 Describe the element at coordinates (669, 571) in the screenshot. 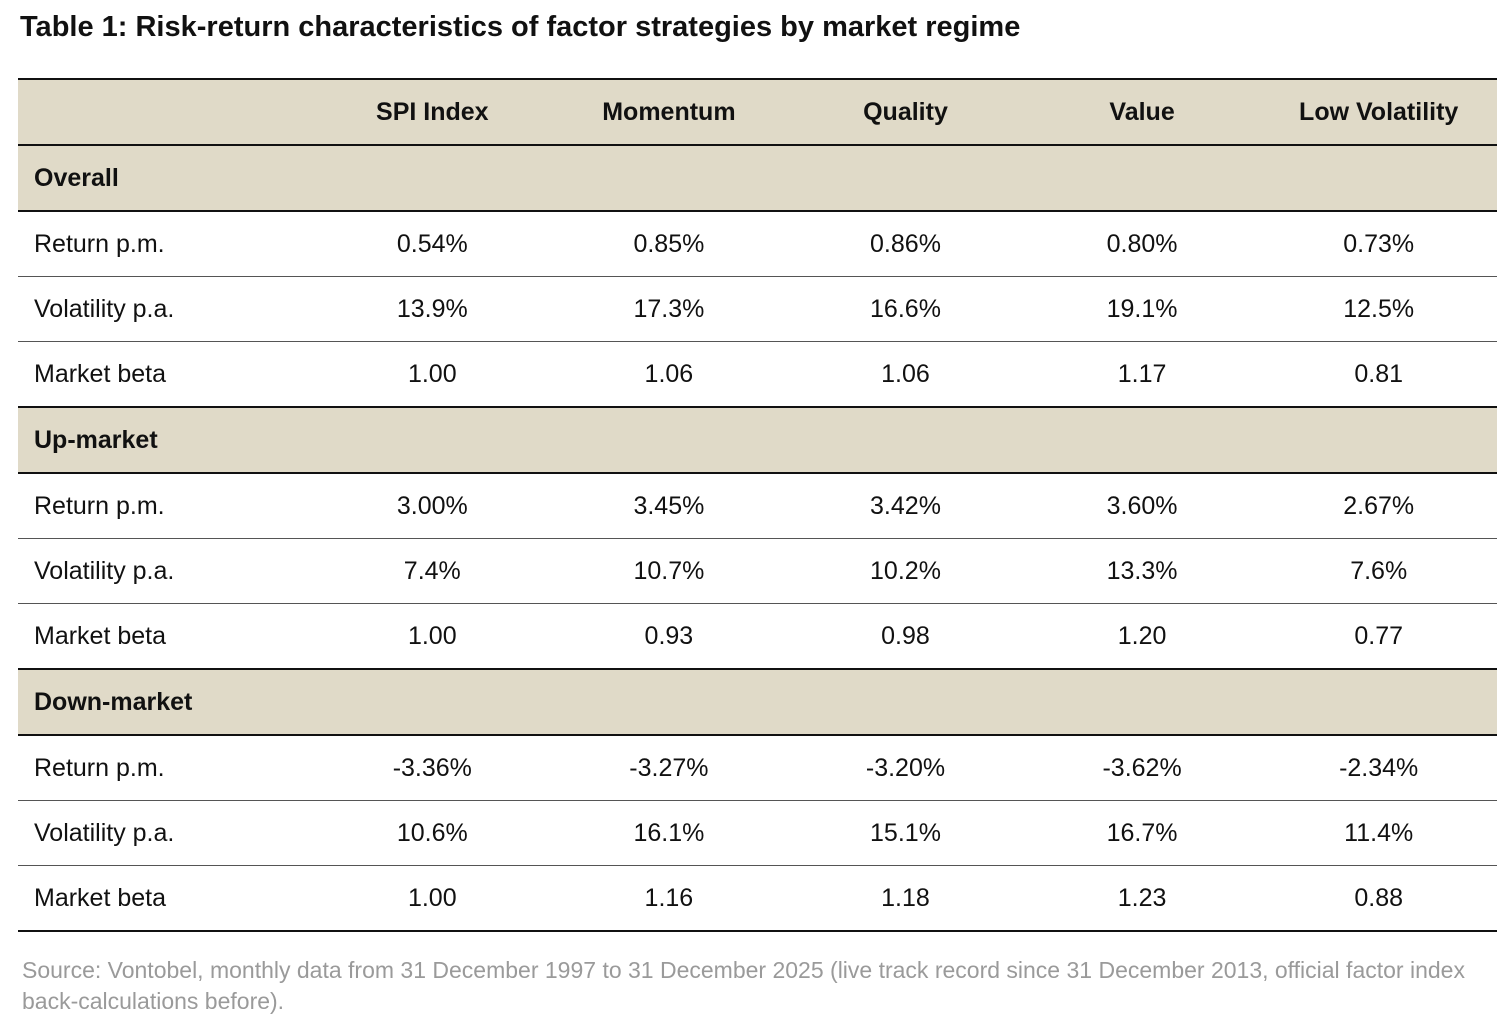

I see `table-cell: 10.7%` at that location.